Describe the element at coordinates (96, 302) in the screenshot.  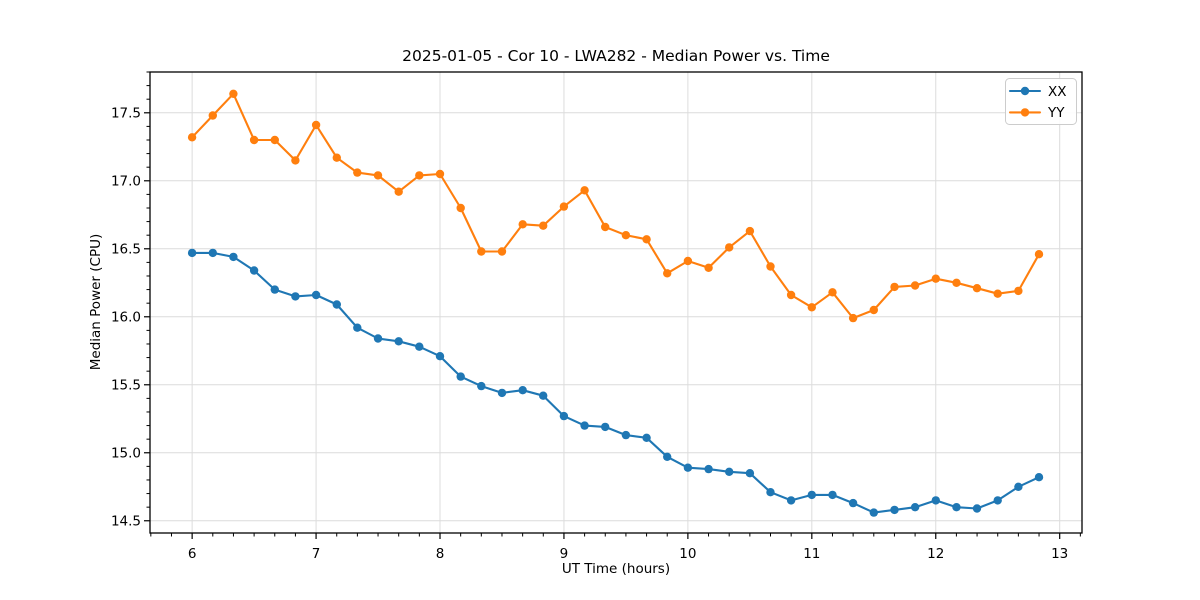
I see `y-axis-label: Median Power (CPU)` at that location.